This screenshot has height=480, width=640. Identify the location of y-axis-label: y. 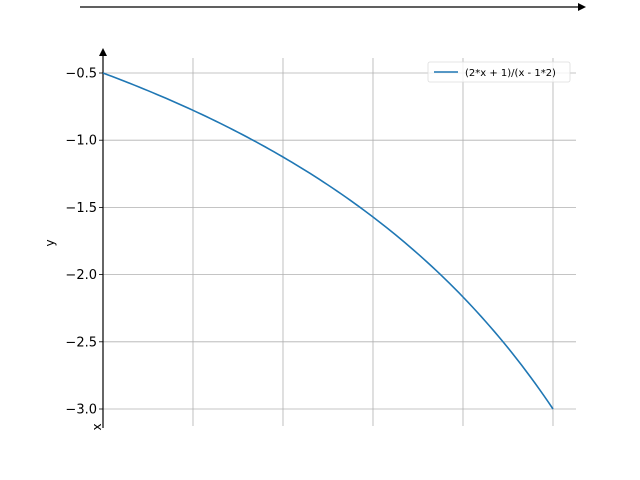
(50, 242).